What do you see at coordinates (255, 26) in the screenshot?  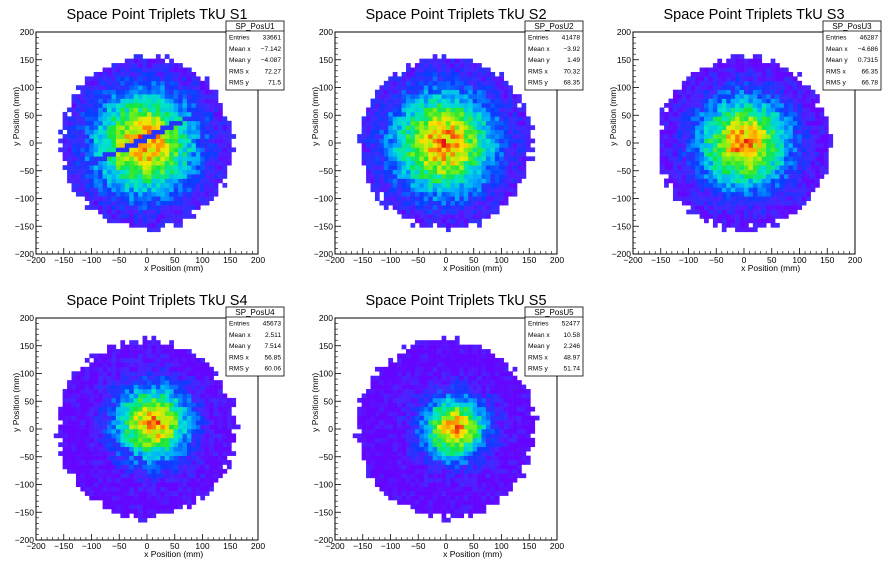 I see `histogram-name: SP_PosU1` at bounding box center [255, 26].